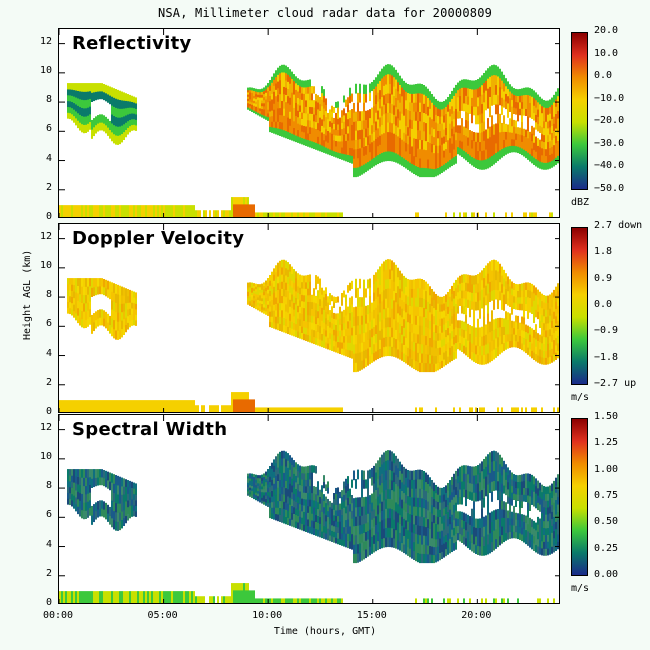  What do you see at coordinates (162, 615) in the screenshot?
I see `x-tick-label: 05:00` at bounding box center [162, 615].